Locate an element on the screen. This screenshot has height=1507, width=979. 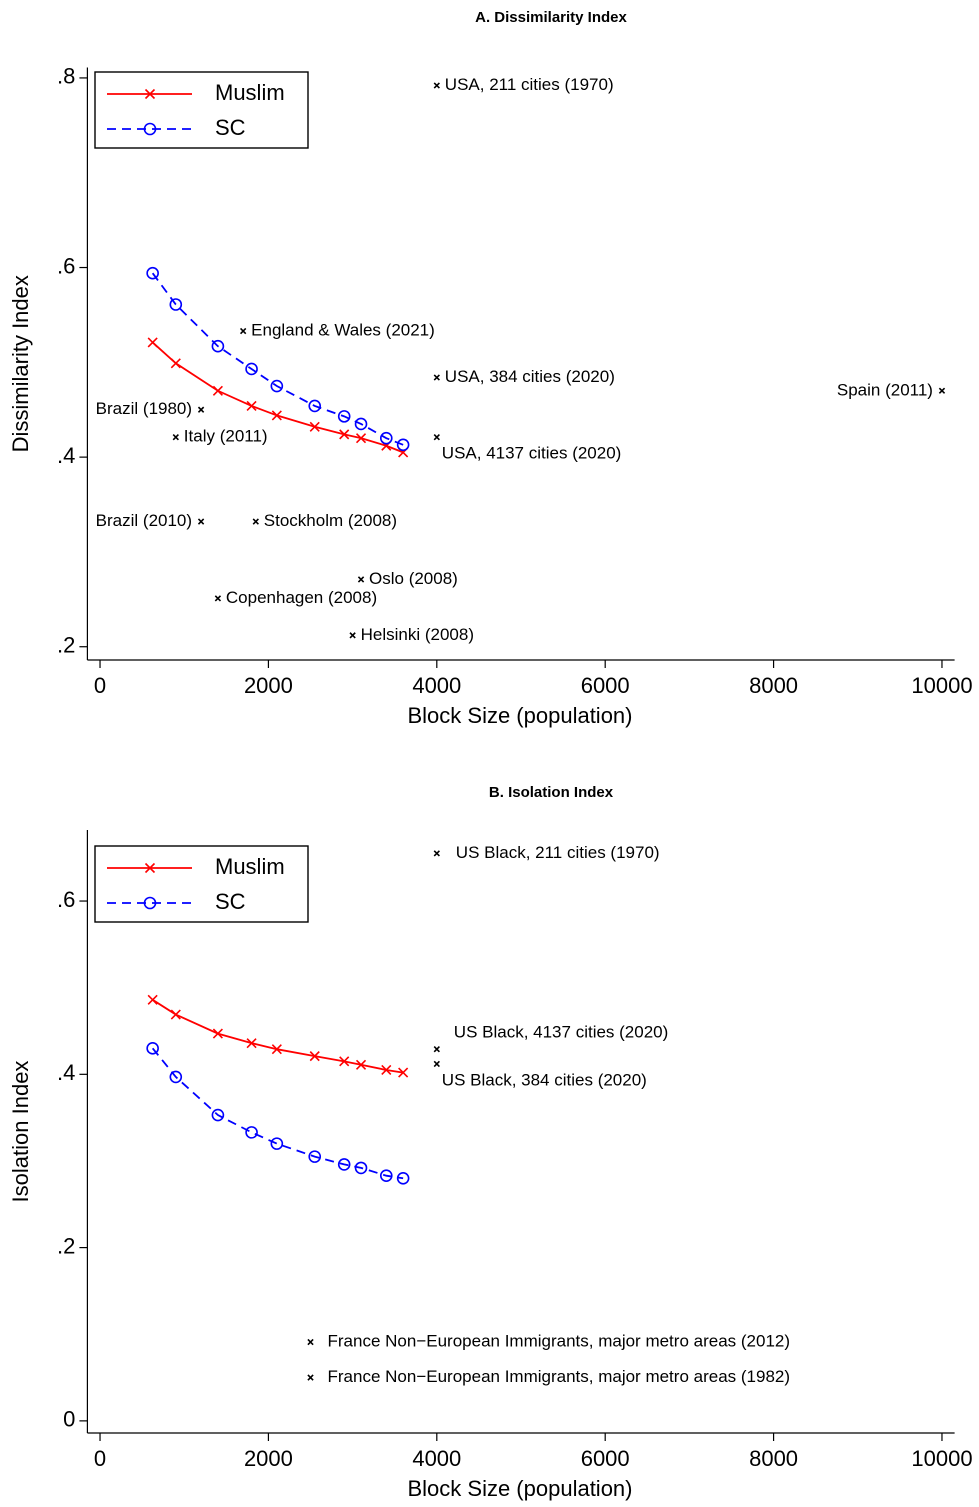
annotation-label: USA, 4137 cities (2020) is located at coordinates (532, 453).